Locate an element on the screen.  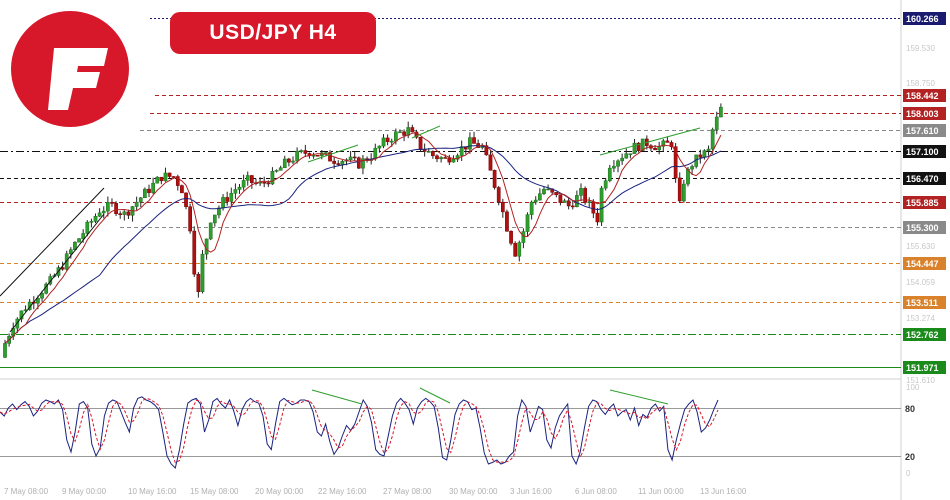
brand-logo is located at coordinates (71, 69).